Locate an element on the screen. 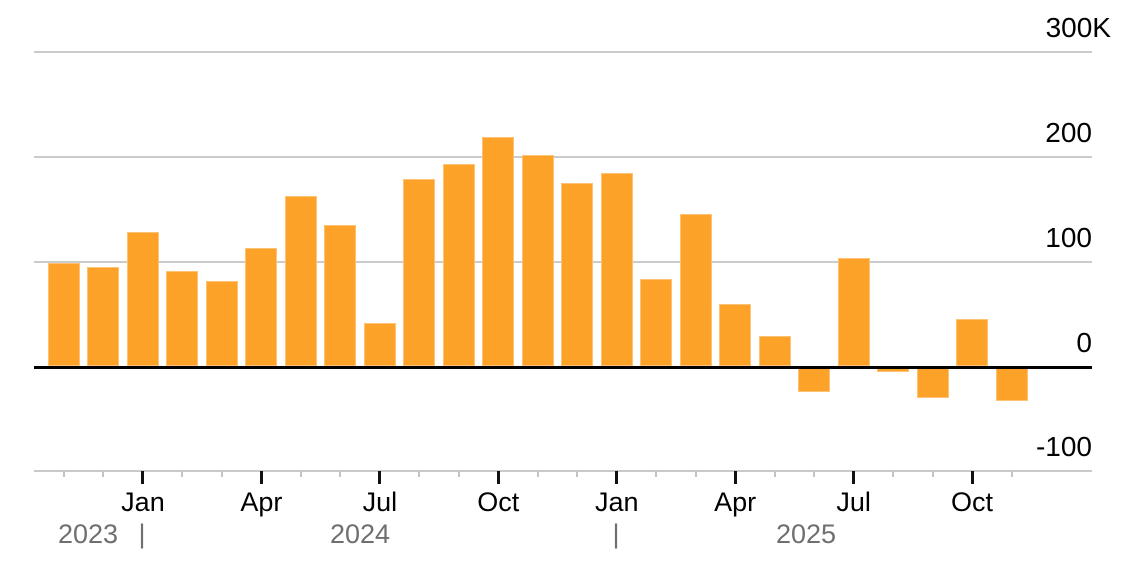 This screenshot has width=1125, height=566. x-axis-tick-jan-2024 is located at coordinates (143, 477).